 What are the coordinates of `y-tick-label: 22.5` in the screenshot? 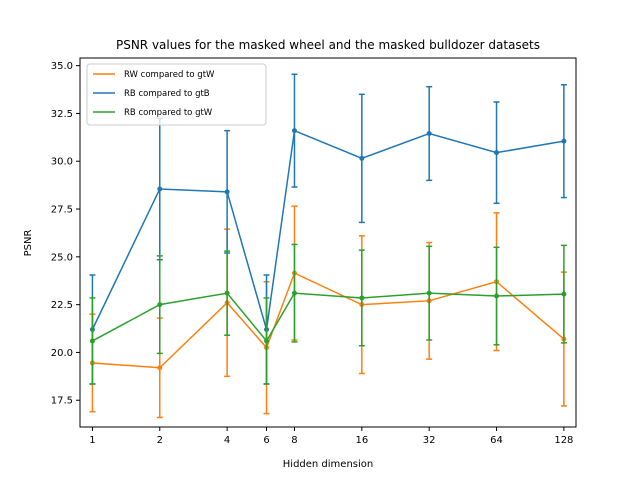 It's located at (62, 305).